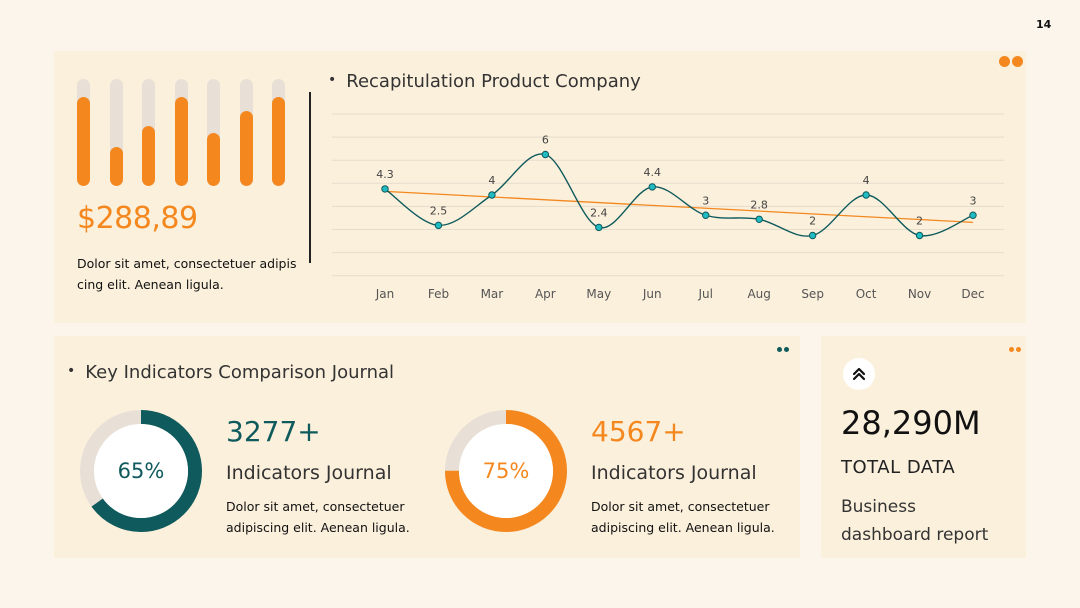 Image resolution: width=1080 pixels, height=608 pixels. What do you see at coordinates (137, 218) in the screenshot?
I see `price-value: $288,89` at bounding box center [137, 218].